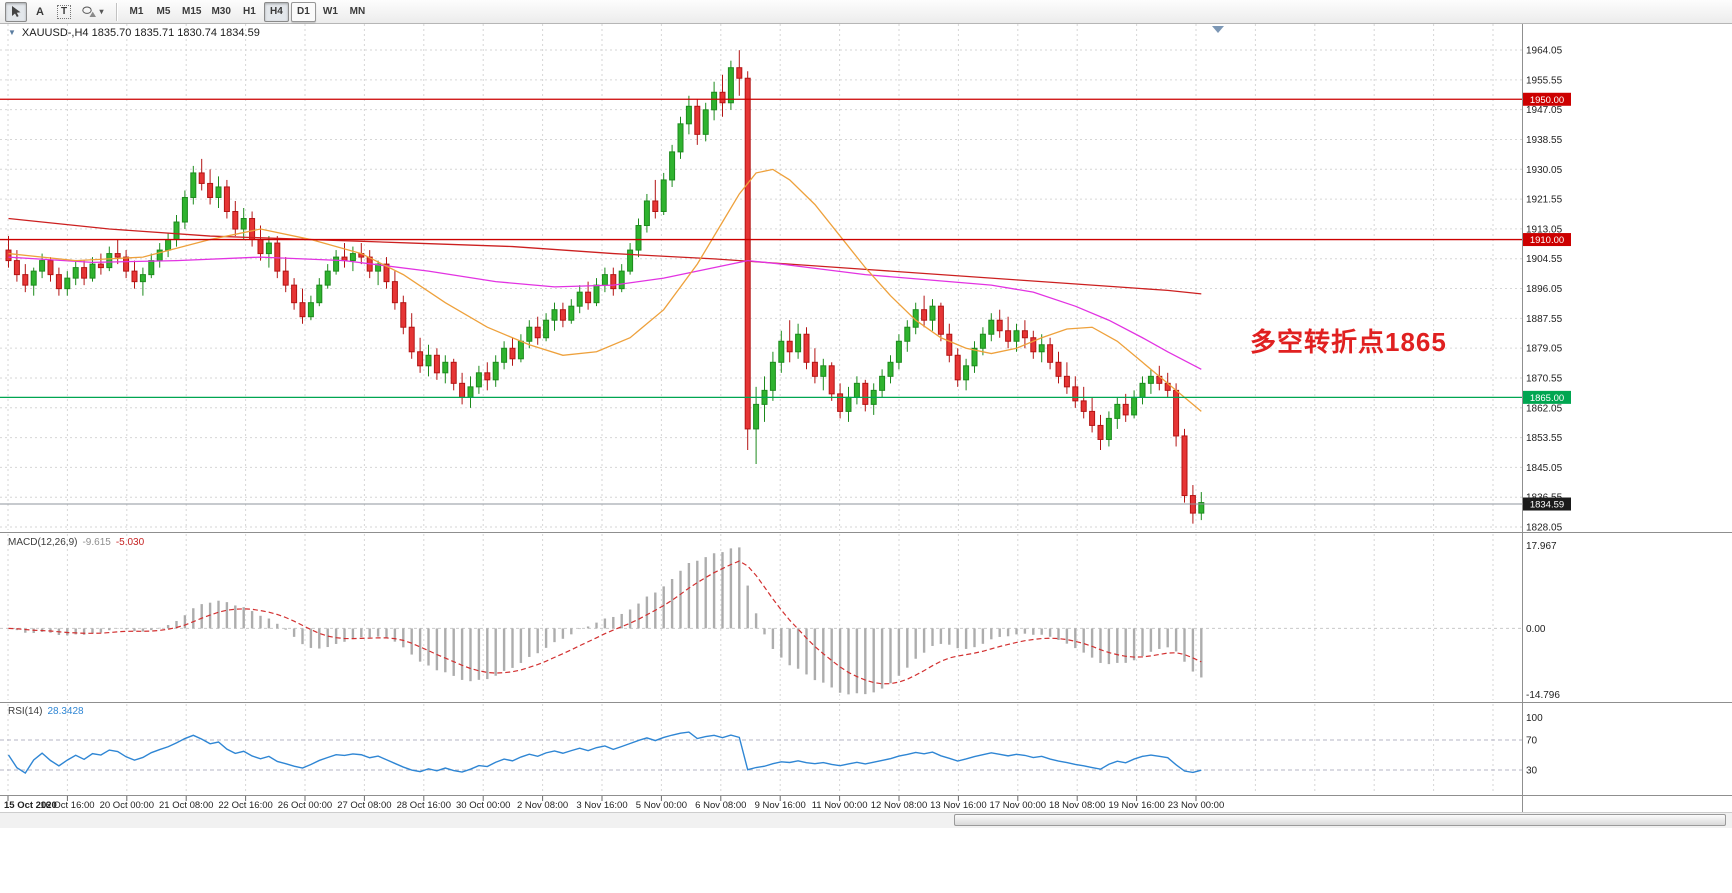  What do you see at coordinates (1543, 621) in the screenshot?
I see `macd-axis: 17.967 0.00 -14.796` at bounding box center [1543, 621].